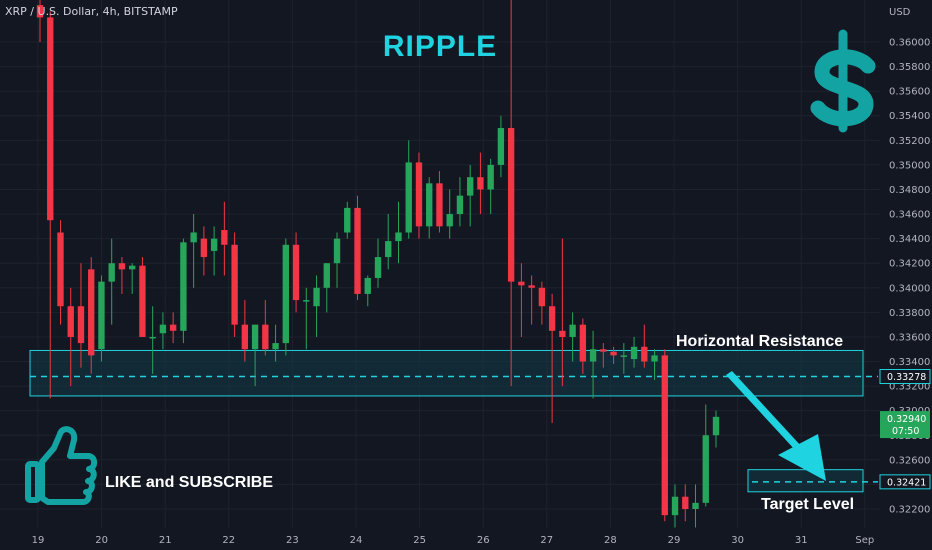 The height and width of the screenshot is (550, 932). What do you see at coordinates (228, 540) in the screenshot?
I see `time-tick-label: 22` at bounding box center [228, 540].